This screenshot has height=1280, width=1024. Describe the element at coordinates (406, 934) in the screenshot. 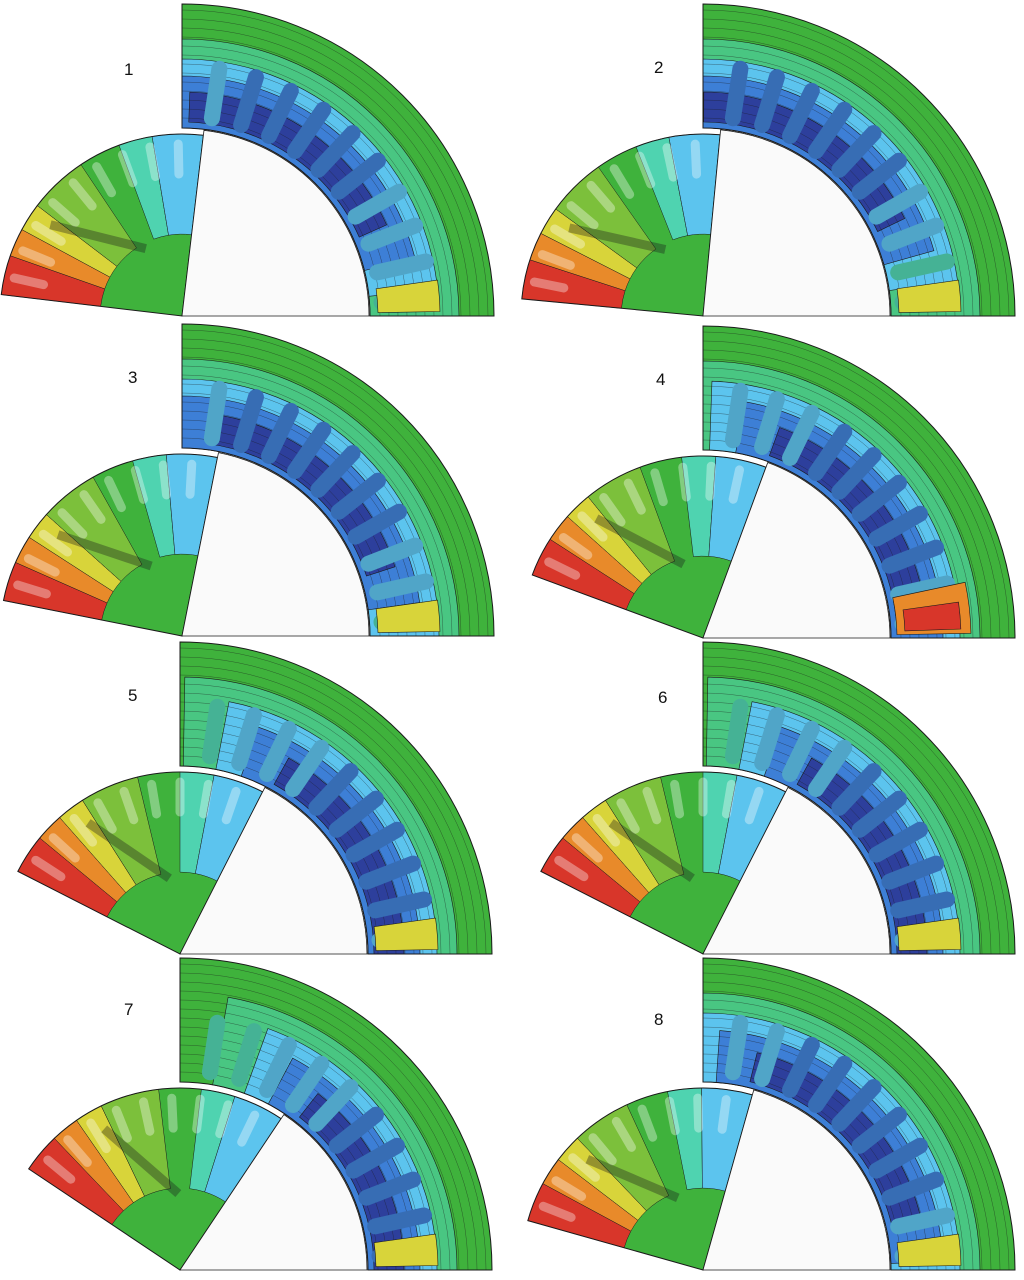

I see `warm-region` at that location.